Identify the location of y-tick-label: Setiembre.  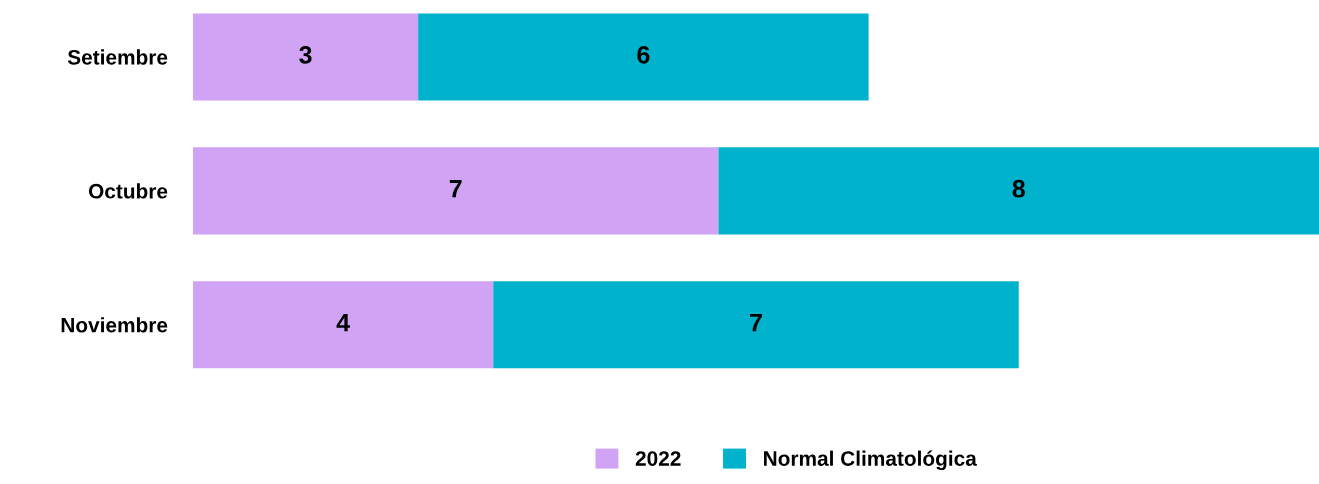
(117, 57).